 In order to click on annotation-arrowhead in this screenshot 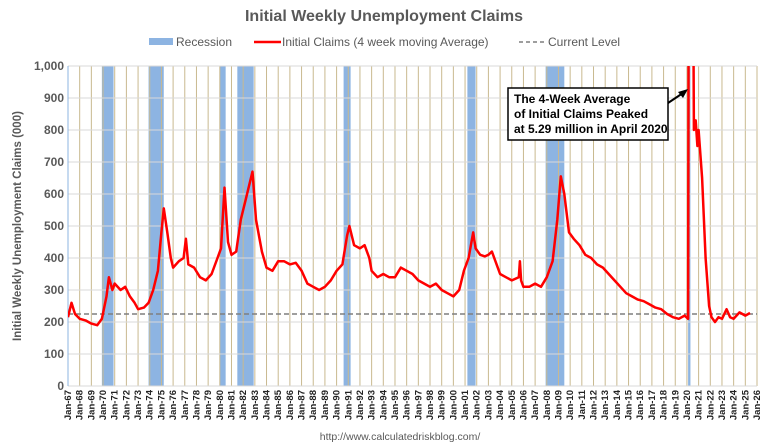, I will do `click(683, 93)`.